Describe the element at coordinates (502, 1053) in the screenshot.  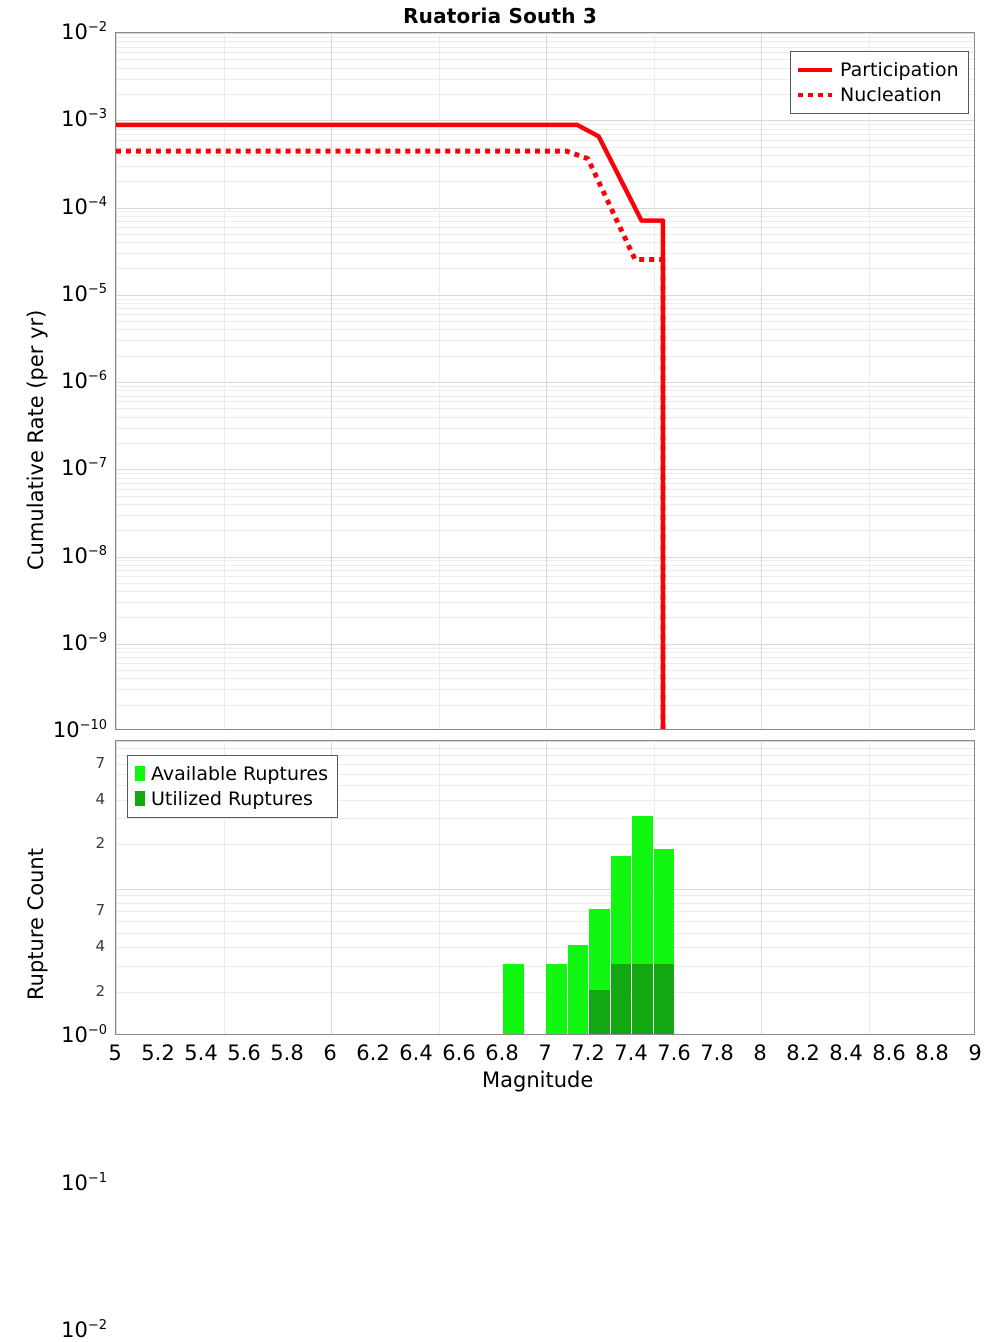
I see `x-tick-label: 6.8` at that location.